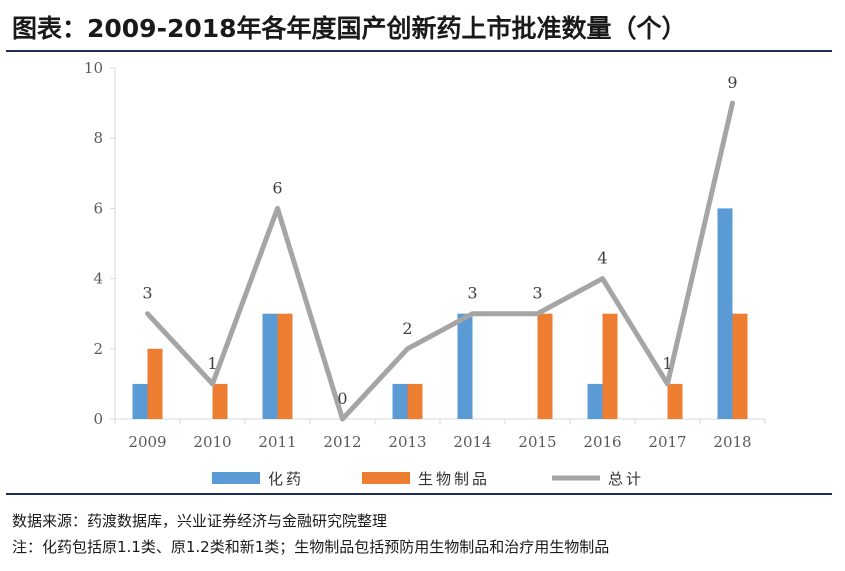 The image size is (845, 571). What do you see at coordinates (626, 479) in the screenshot?
I see `legend-total-label: 总计` at bounding box center [626, 479].